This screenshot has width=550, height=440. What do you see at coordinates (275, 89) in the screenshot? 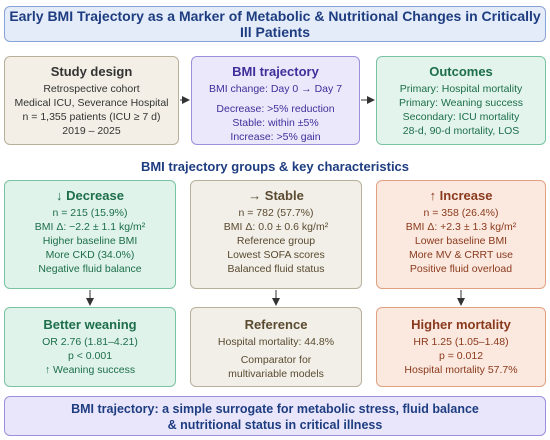
I see `bmi-trajectory-subtitle: BMI change: Day 0 → Day 7` at bounding box center [275, 89].